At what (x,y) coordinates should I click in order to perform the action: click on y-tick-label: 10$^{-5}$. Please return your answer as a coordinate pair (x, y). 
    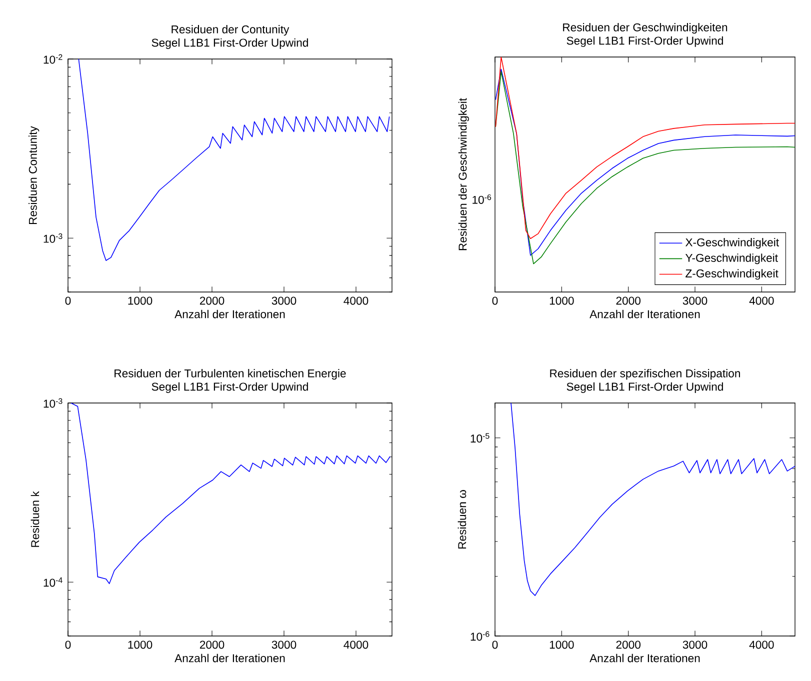
    Looking at the image, I should click on (480, 438).